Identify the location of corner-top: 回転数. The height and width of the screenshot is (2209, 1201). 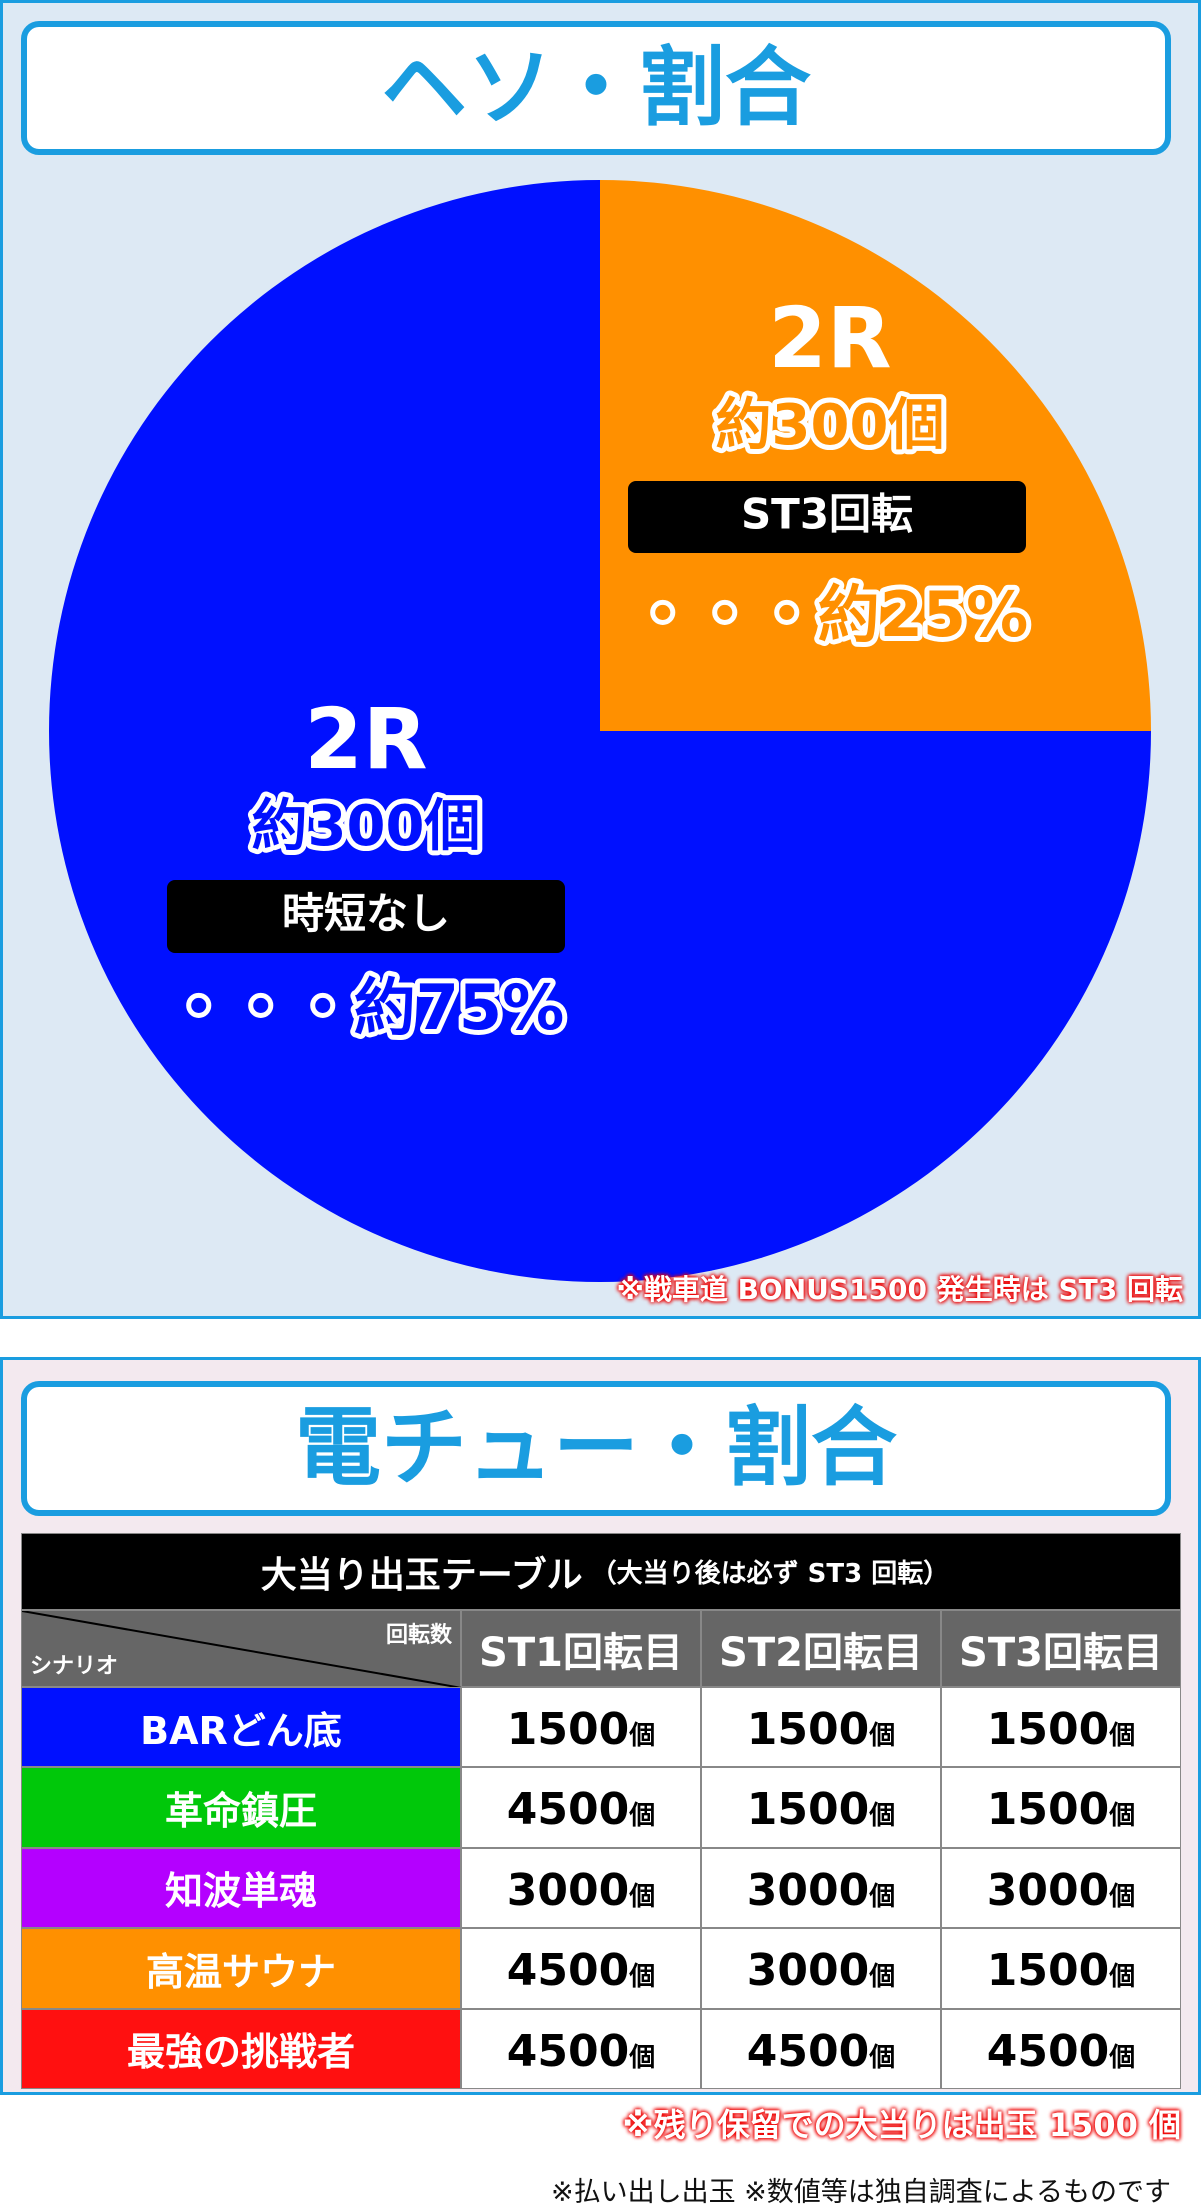
(418, 1635).